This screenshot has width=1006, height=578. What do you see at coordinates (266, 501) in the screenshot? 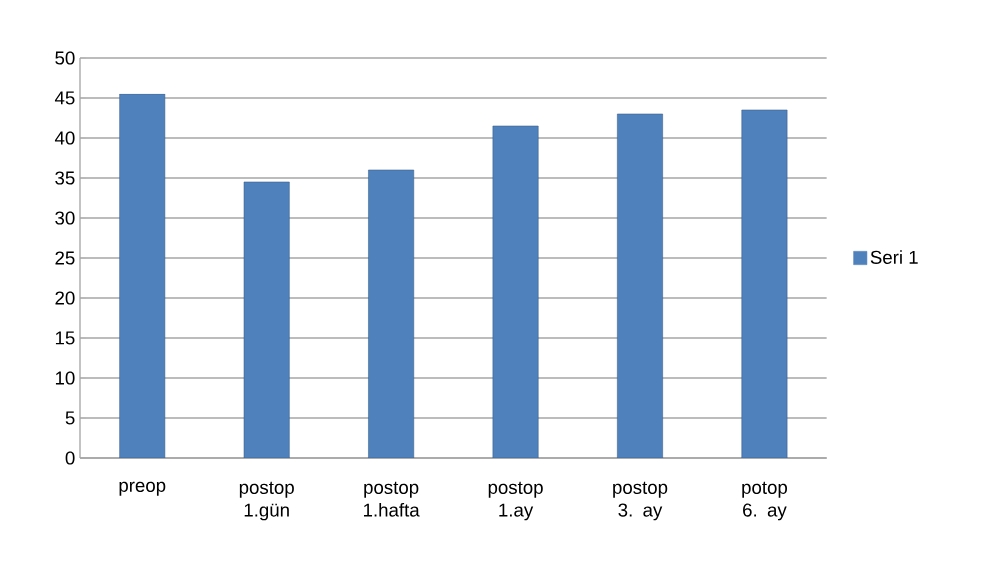
I see `x-tick-label: postop 1.gün` at bounding box center [266, 501].